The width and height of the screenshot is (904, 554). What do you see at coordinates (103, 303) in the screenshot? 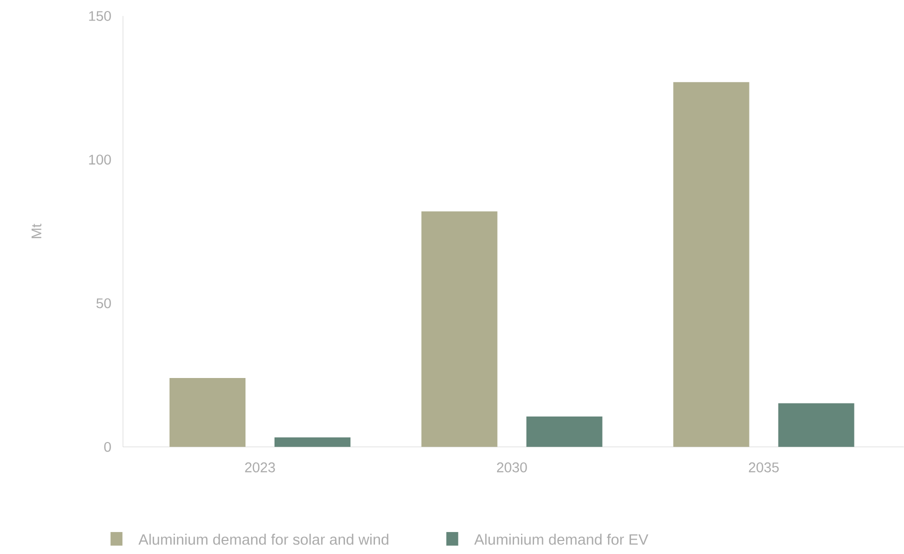
I see `y-tick-label: 50` at bounding box center [103, 303].